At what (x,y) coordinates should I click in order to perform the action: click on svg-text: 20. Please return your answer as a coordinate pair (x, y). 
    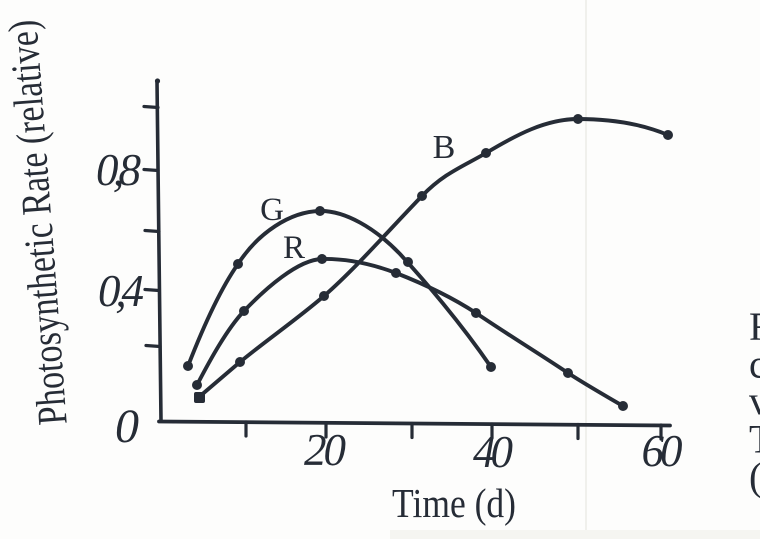
    Looking at the image, I should click on (325, 450).